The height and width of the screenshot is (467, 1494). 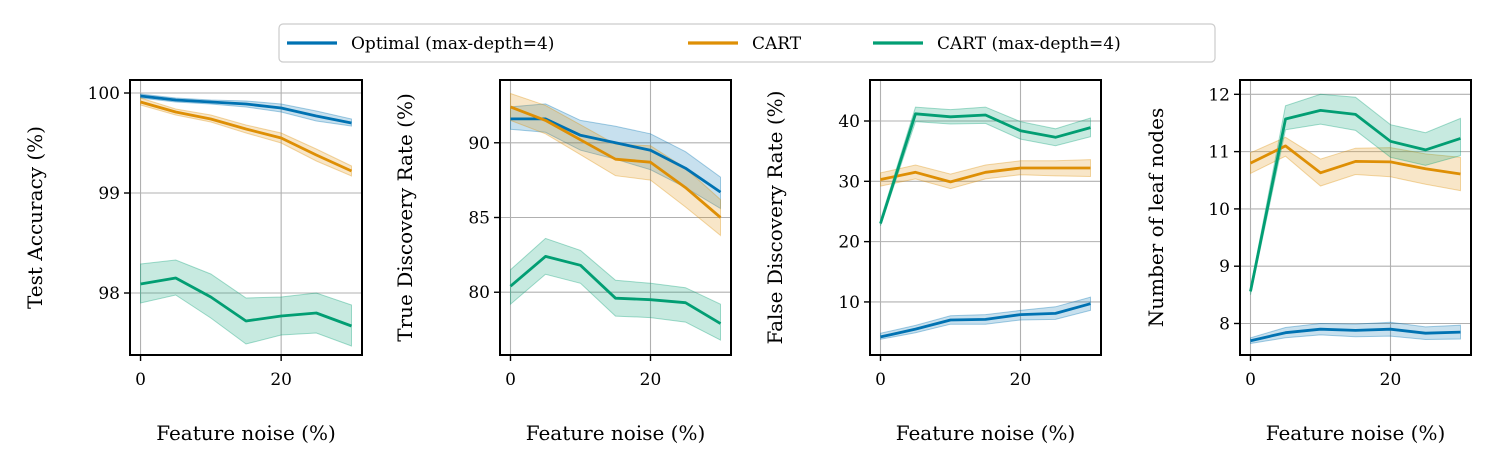 I want to click on legend-label-cart: CART, so click(x=777, y=44).